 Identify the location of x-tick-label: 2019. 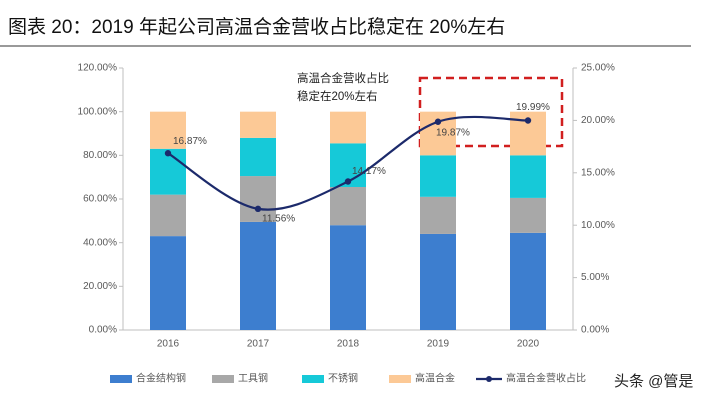
(438, 344).